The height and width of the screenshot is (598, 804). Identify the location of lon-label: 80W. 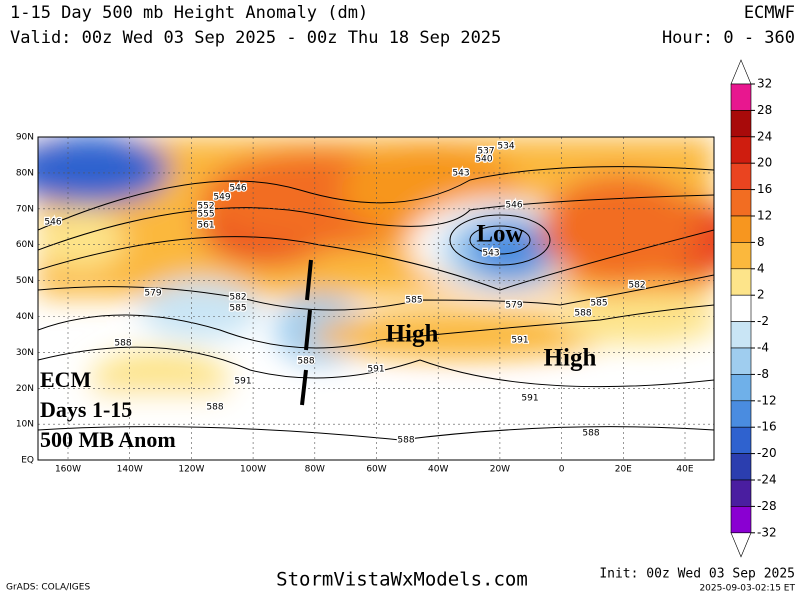
(315, 470).